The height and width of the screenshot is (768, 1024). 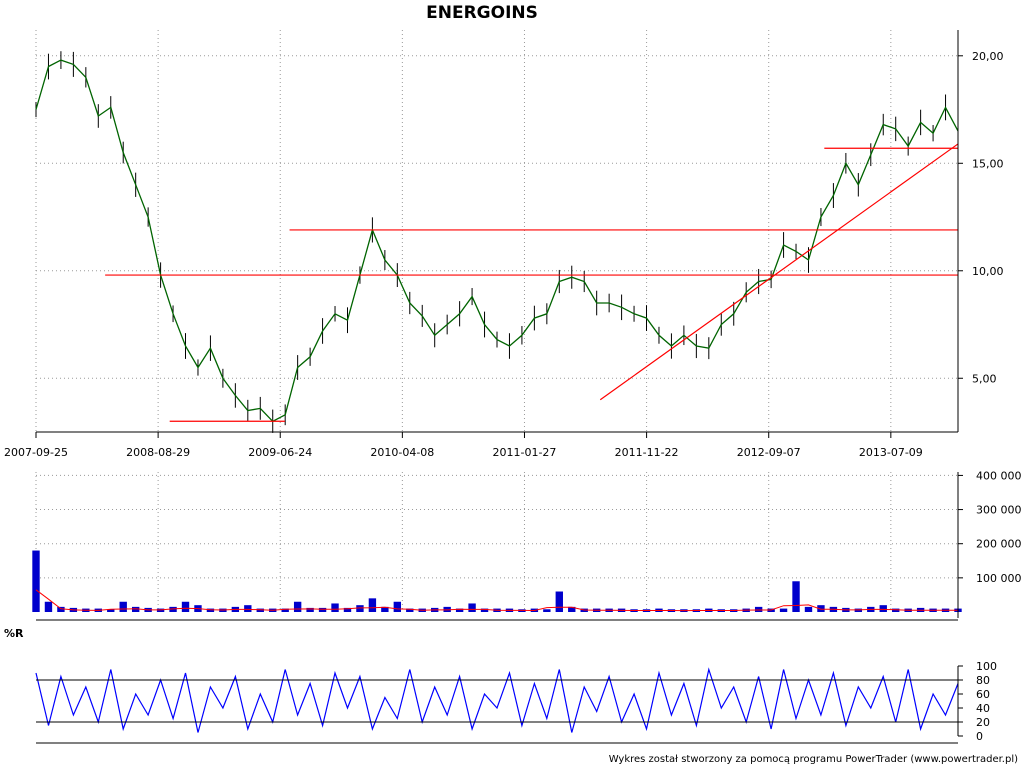 What do you see at coordinates (647, 452) in the screenshot?
I see `price-x-tick-label: 2011-11-22` at bounding box center [647, 452].